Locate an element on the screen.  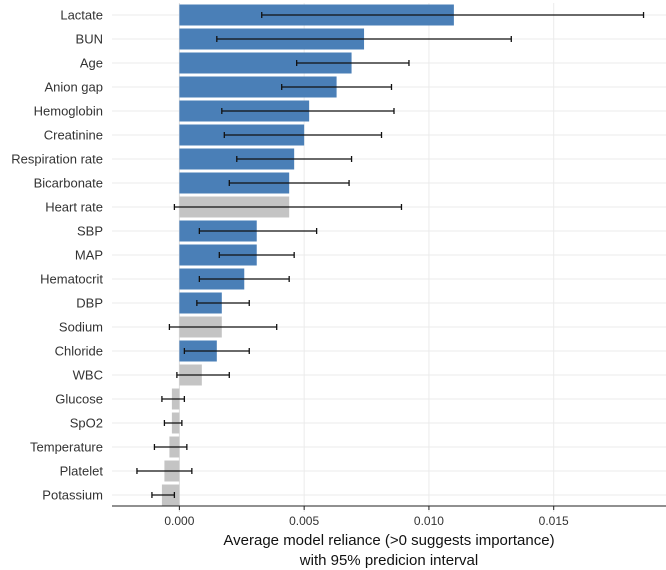
category-label: Respiration rate is located at coordinates (57, 159).